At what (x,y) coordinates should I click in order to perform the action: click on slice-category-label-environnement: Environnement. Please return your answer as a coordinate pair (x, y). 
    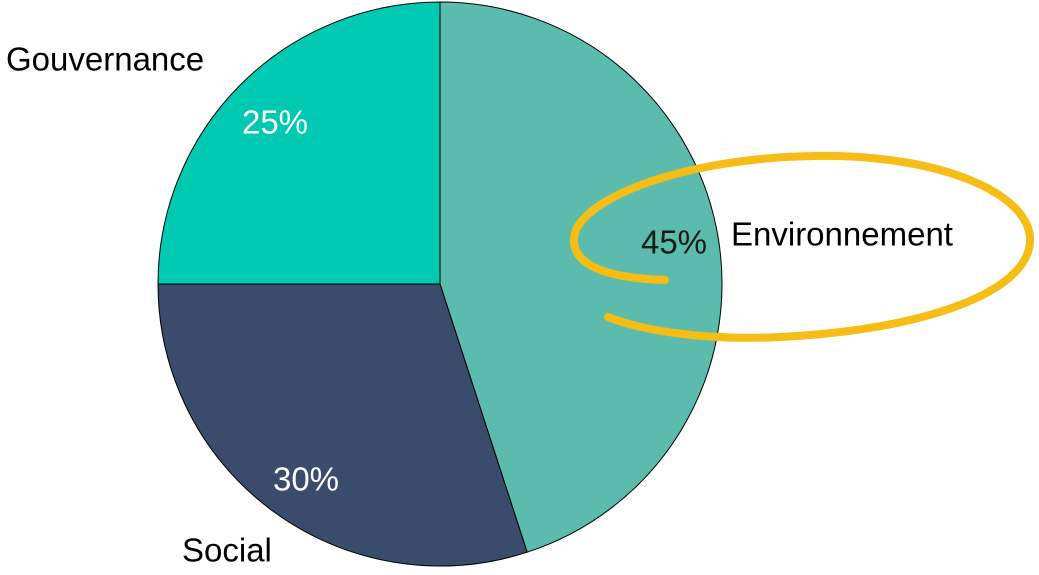
    Looking at the image, I should click on (842, 234).